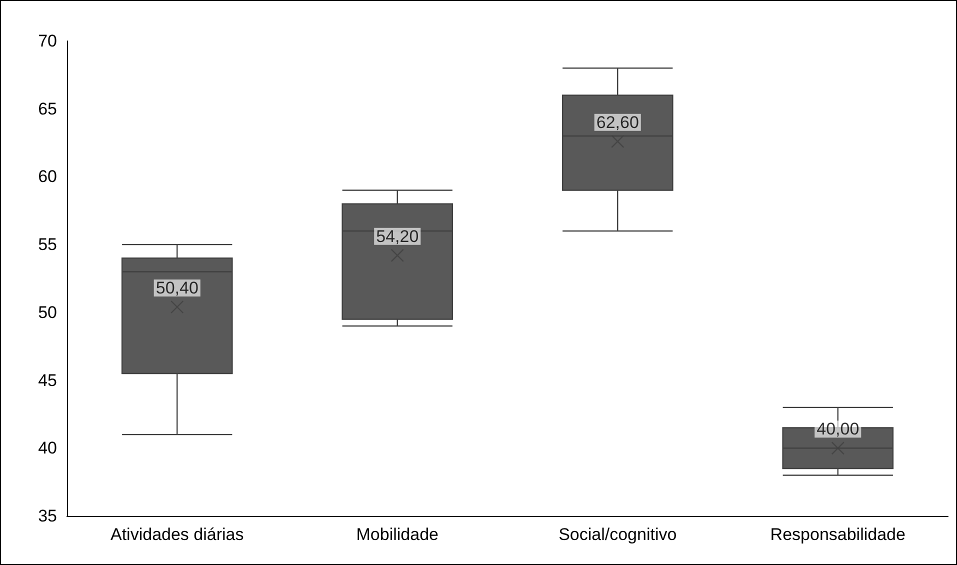 This screenshot has height=565, width=957. Describe the element at coordinates (177, 288) in the screenshot. I see `text: 50,40` at that location.